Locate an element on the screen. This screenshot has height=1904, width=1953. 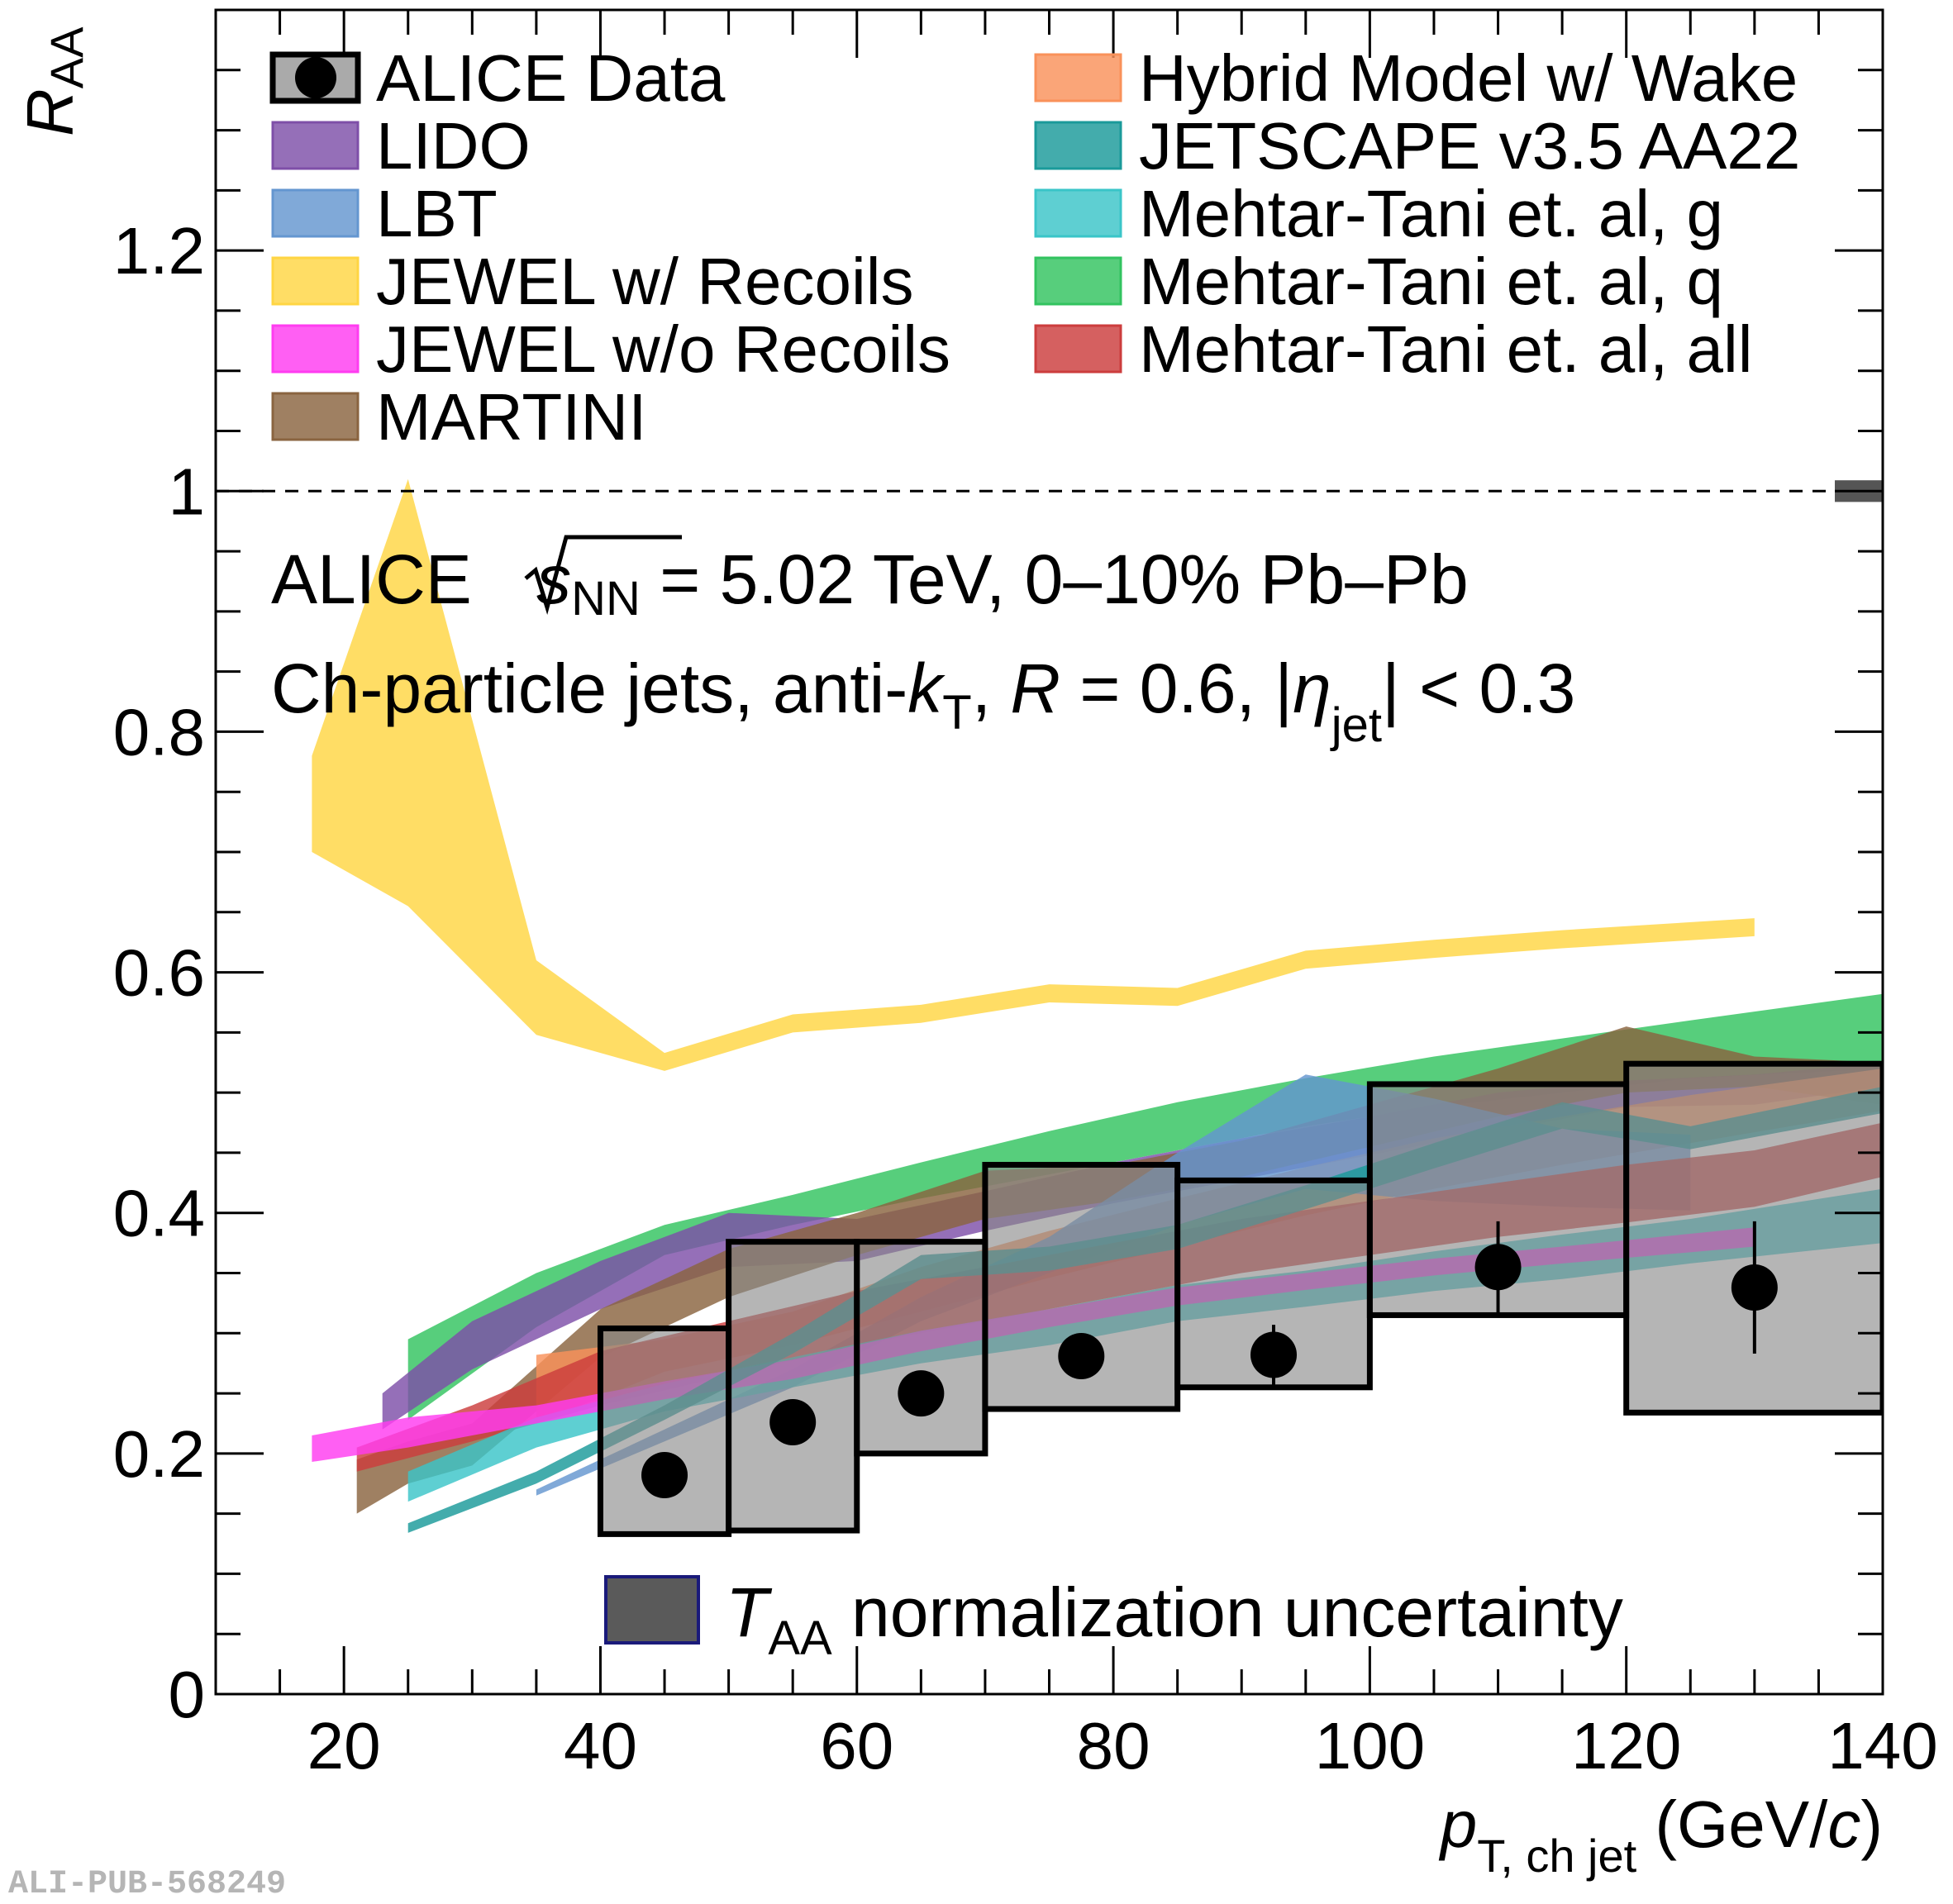
x-tick-label-40: 40 is located at coordinates (600, 1746).